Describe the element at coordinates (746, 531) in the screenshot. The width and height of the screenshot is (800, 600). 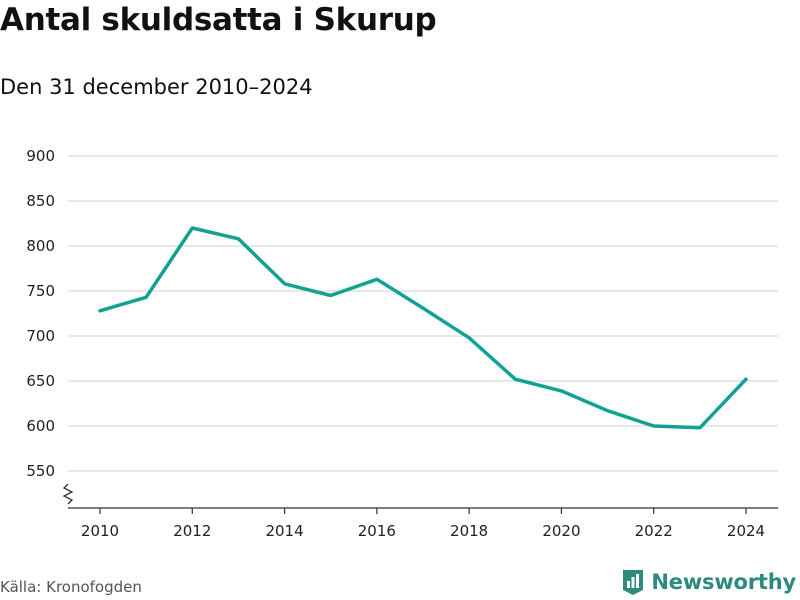
I see `x-tick-label: 2024` at that location.